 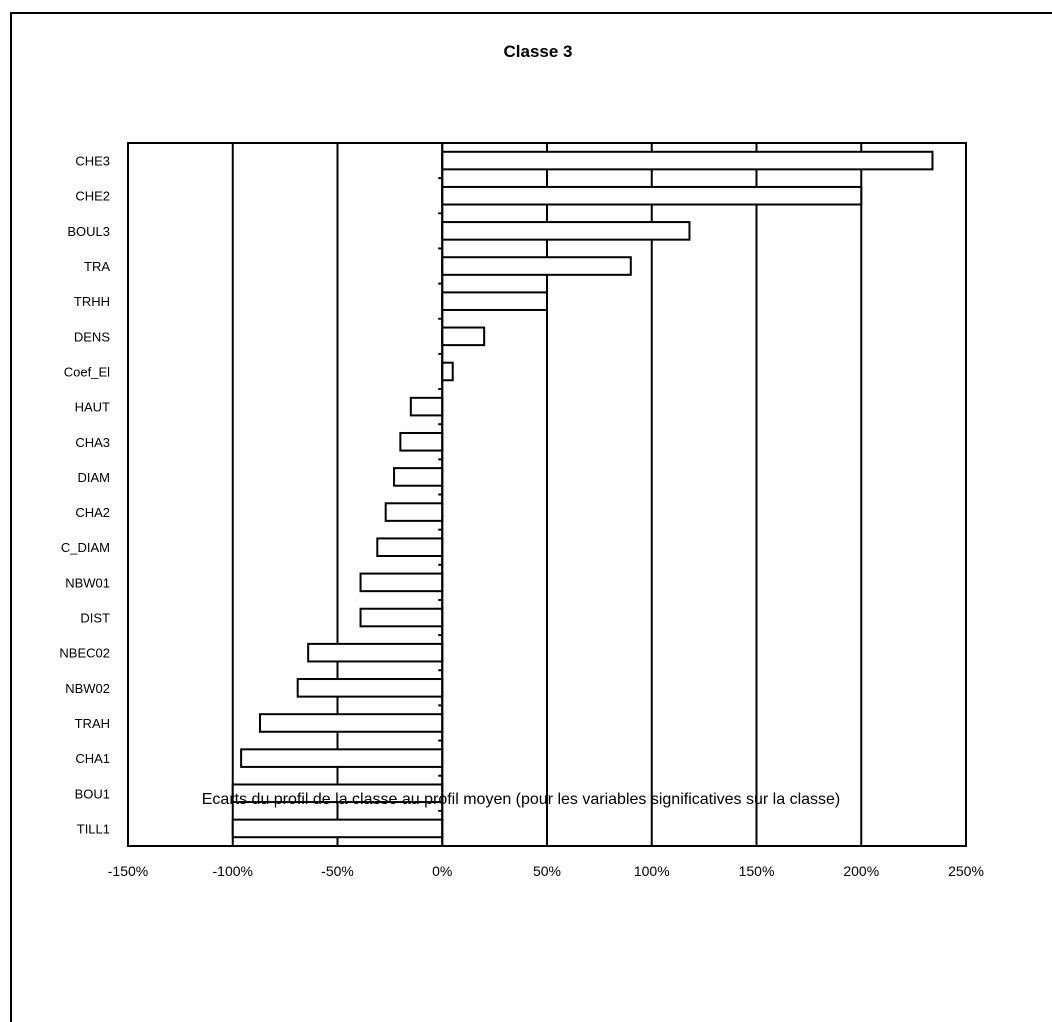 What do you see at coordinates (538, 51) in the screenshot?
I see `chart-title: Classe 3` at bounding box center [538, 51].